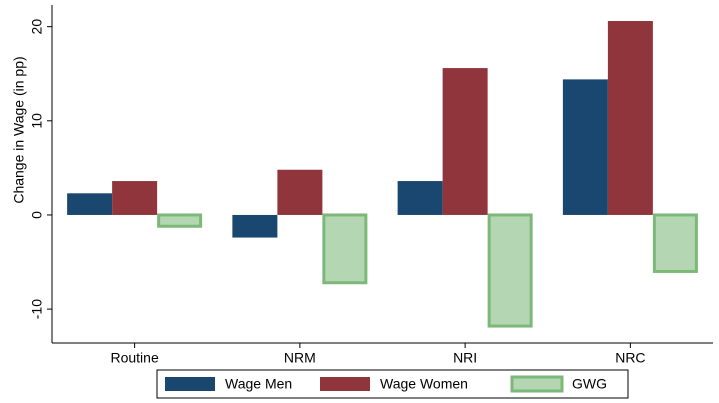 The width and height of the screenshot is (719, 403). I want to click on x-tick-label: NRC, so click(630, 358).